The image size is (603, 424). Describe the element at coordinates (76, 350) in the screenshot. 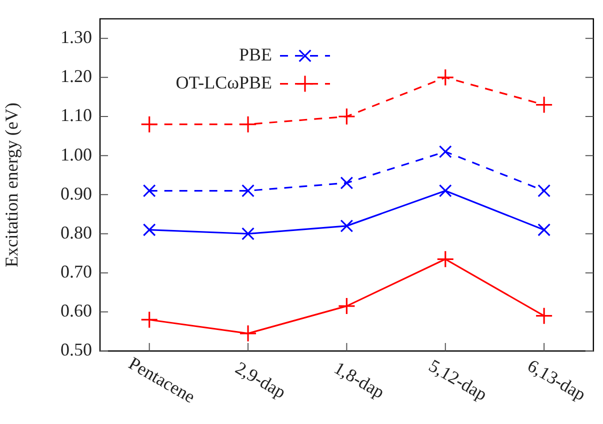

I see `y-tick-label: 0.50` at that location.